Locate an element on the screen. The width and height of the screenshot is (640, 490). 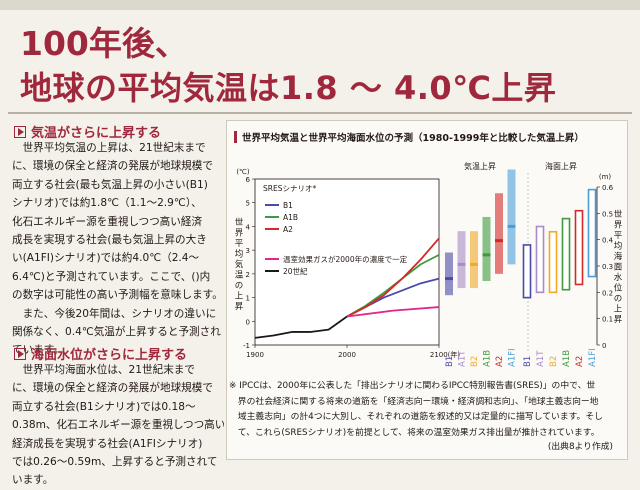
right-axis-label-char: の is located at coordinates (618, 299).